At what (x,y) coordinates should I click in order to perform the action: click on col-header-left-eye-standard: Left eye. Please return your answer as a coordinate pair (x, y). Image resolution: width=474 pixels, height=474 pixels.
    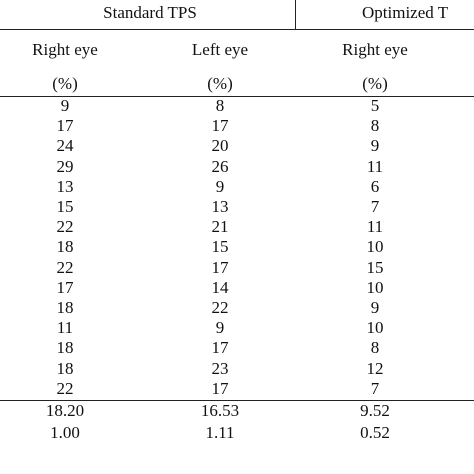
    Looking at the image, I should click on (220, 49).